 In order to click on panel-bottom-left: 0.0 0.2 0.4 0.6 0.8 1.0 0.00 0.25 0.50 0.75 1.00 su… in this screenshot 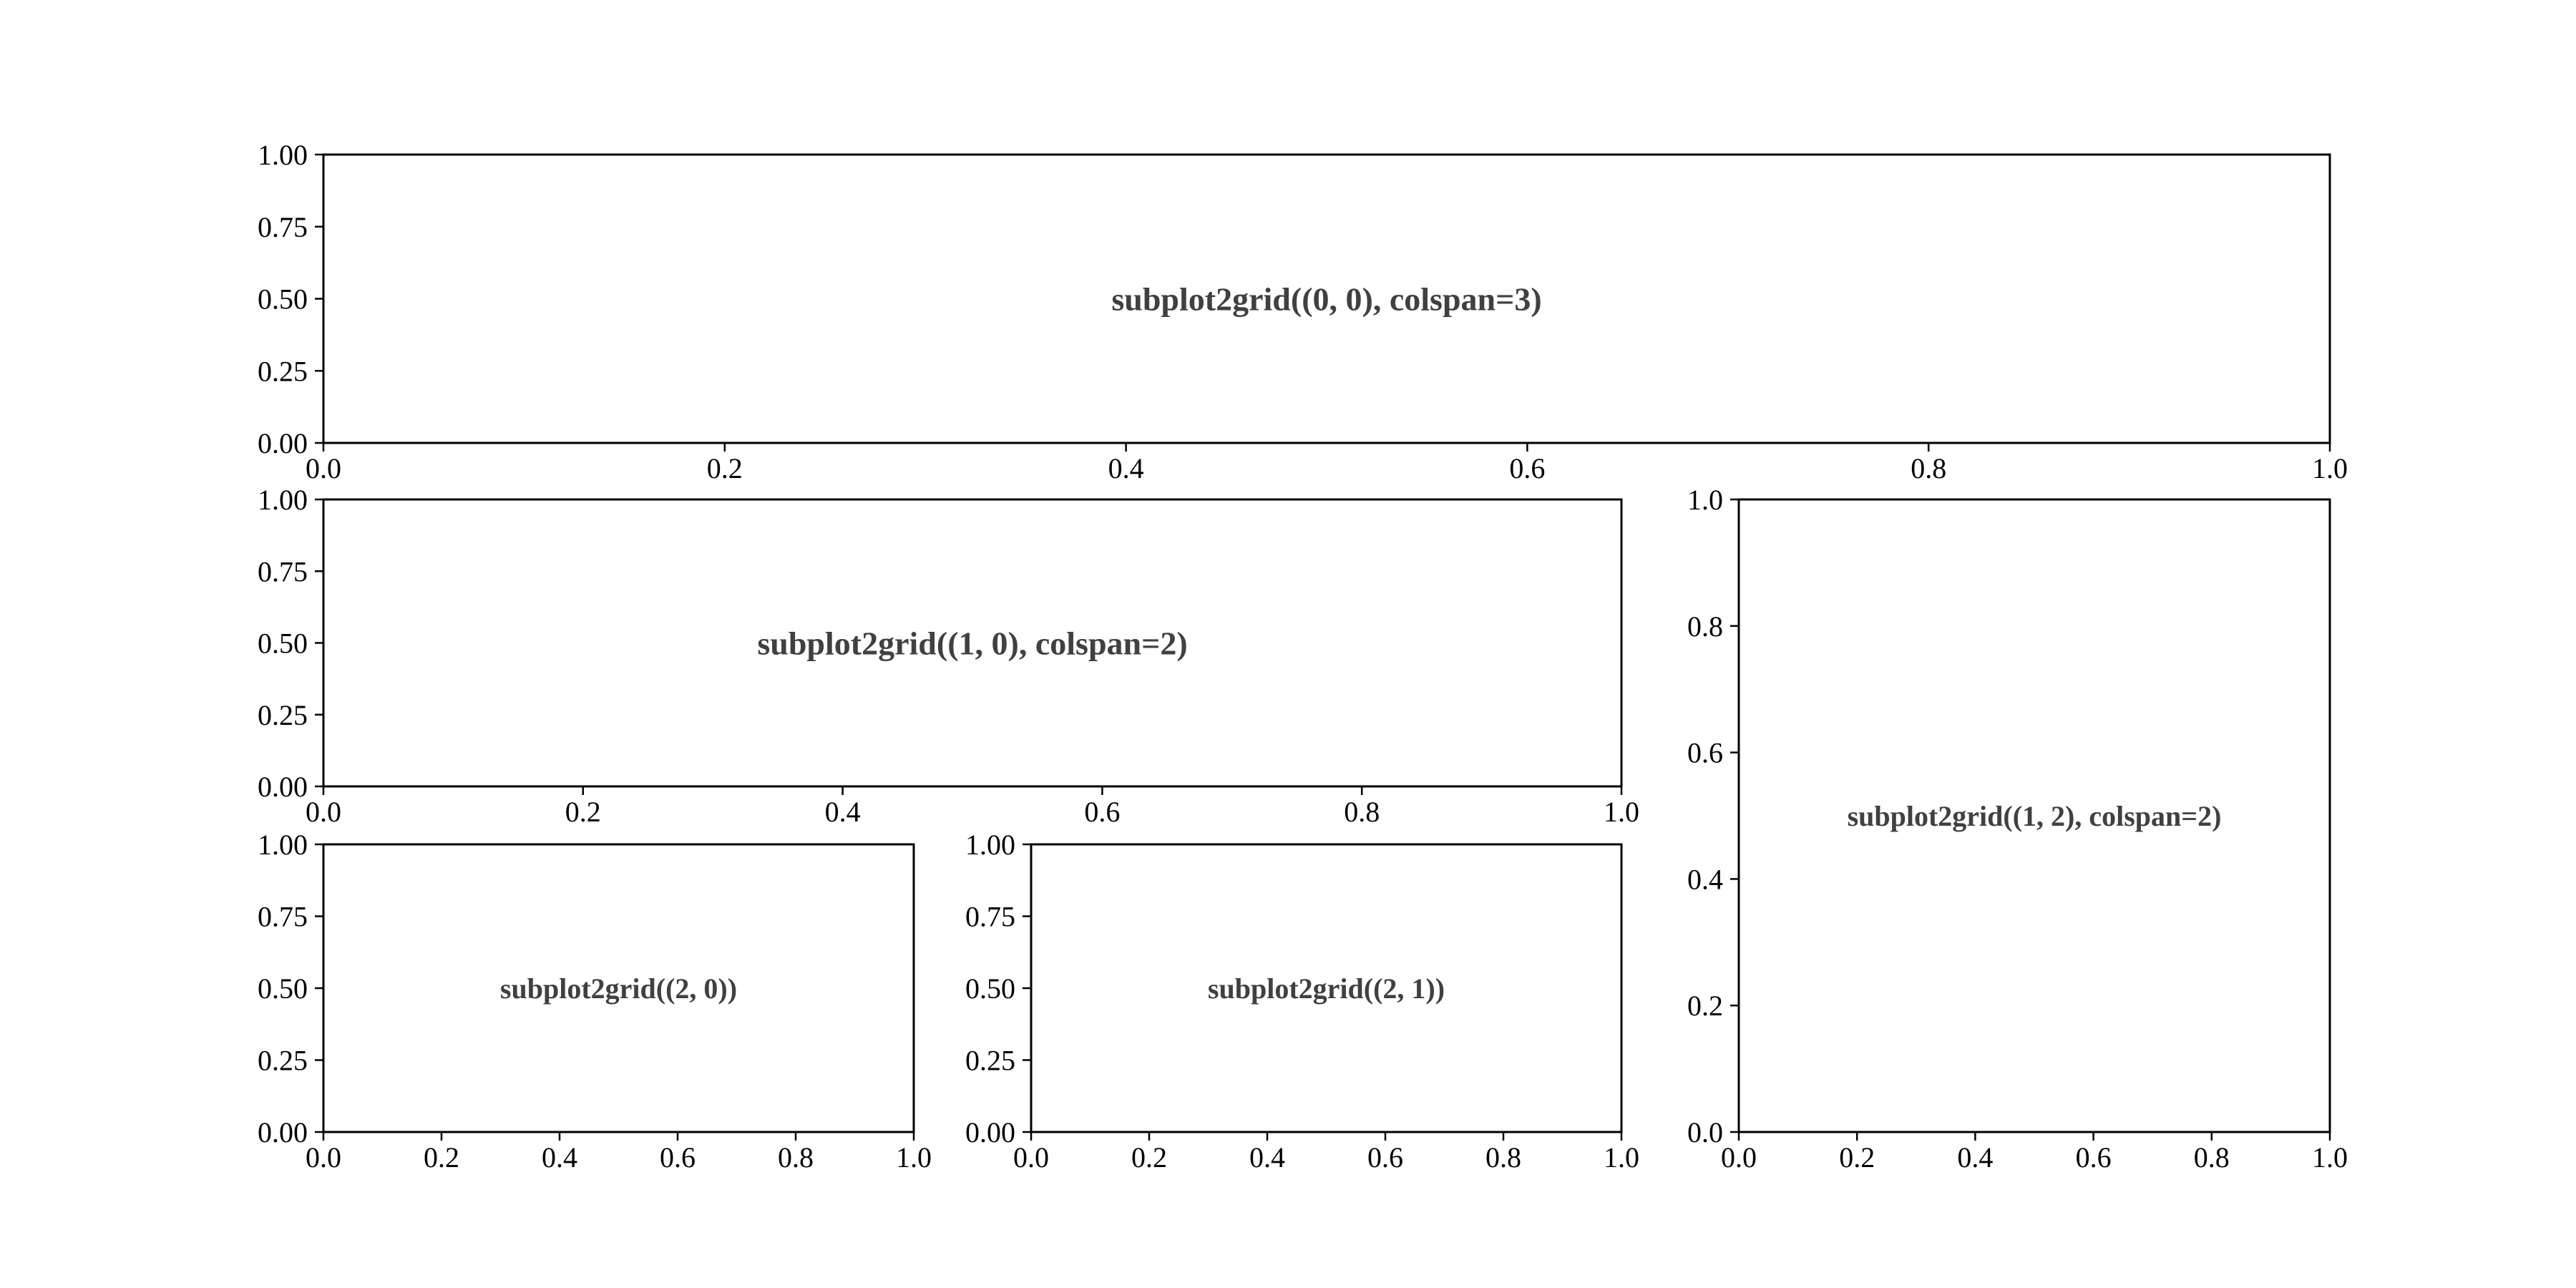, I will do `click(595, 1001)`.